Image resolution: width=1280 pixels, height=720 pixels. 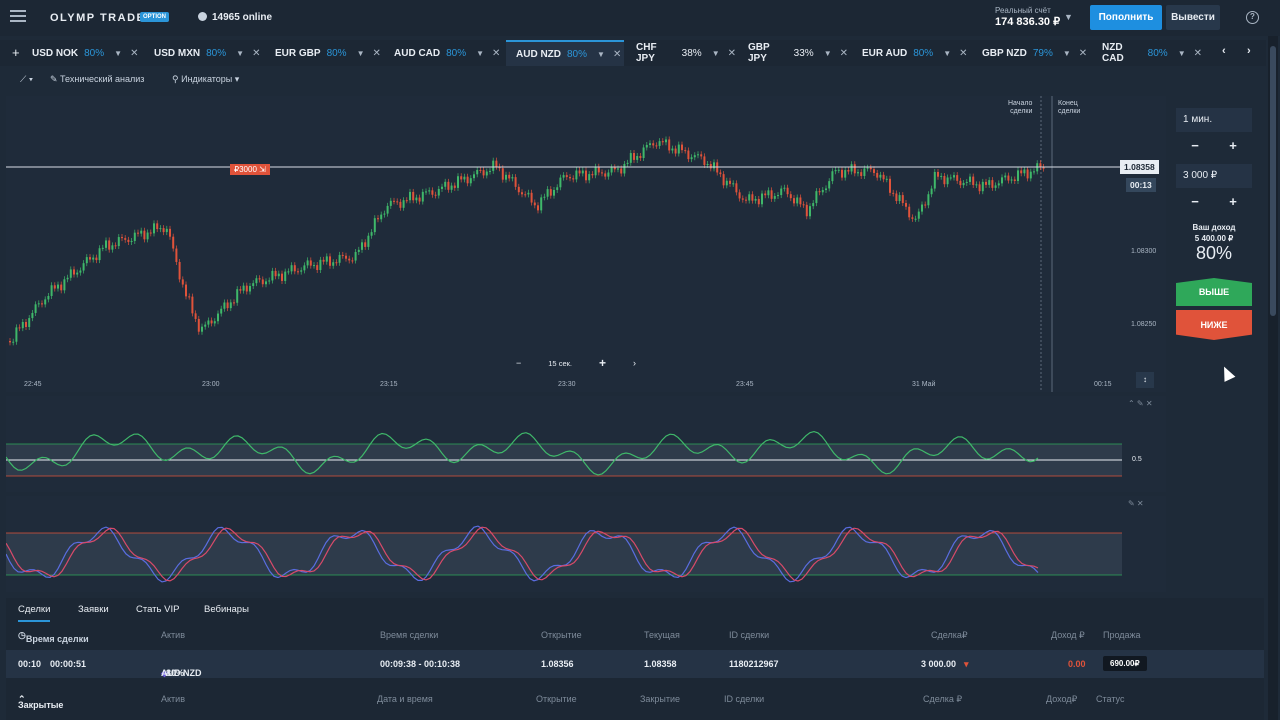 What do you see at coordinates (1126, 17) in the screenshot?
I see `deposit-button: Пополнить` at bounding box center [1126, 17].